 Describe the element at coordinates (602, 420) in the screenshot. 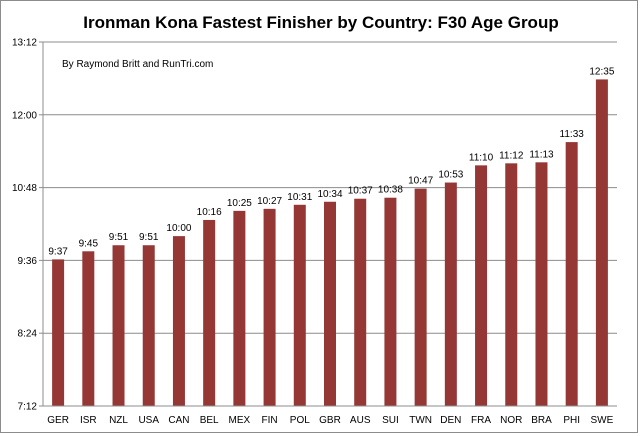

I see `x-tick-label-swe: SWE` at that location.